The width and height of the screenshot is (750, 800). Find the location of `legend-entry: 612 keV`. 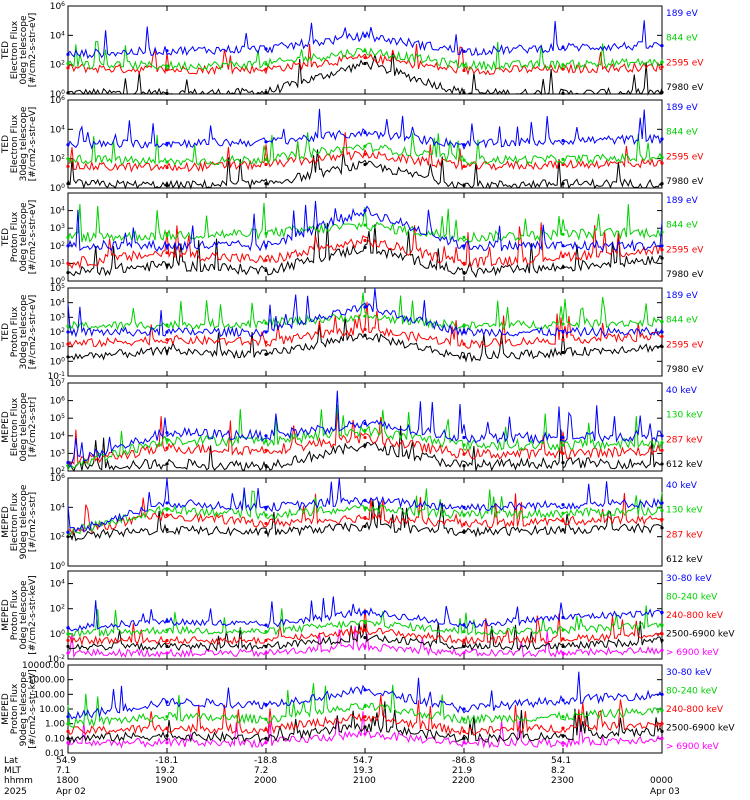

legend-entry: 612 keV is located at coordinates (684, 560).